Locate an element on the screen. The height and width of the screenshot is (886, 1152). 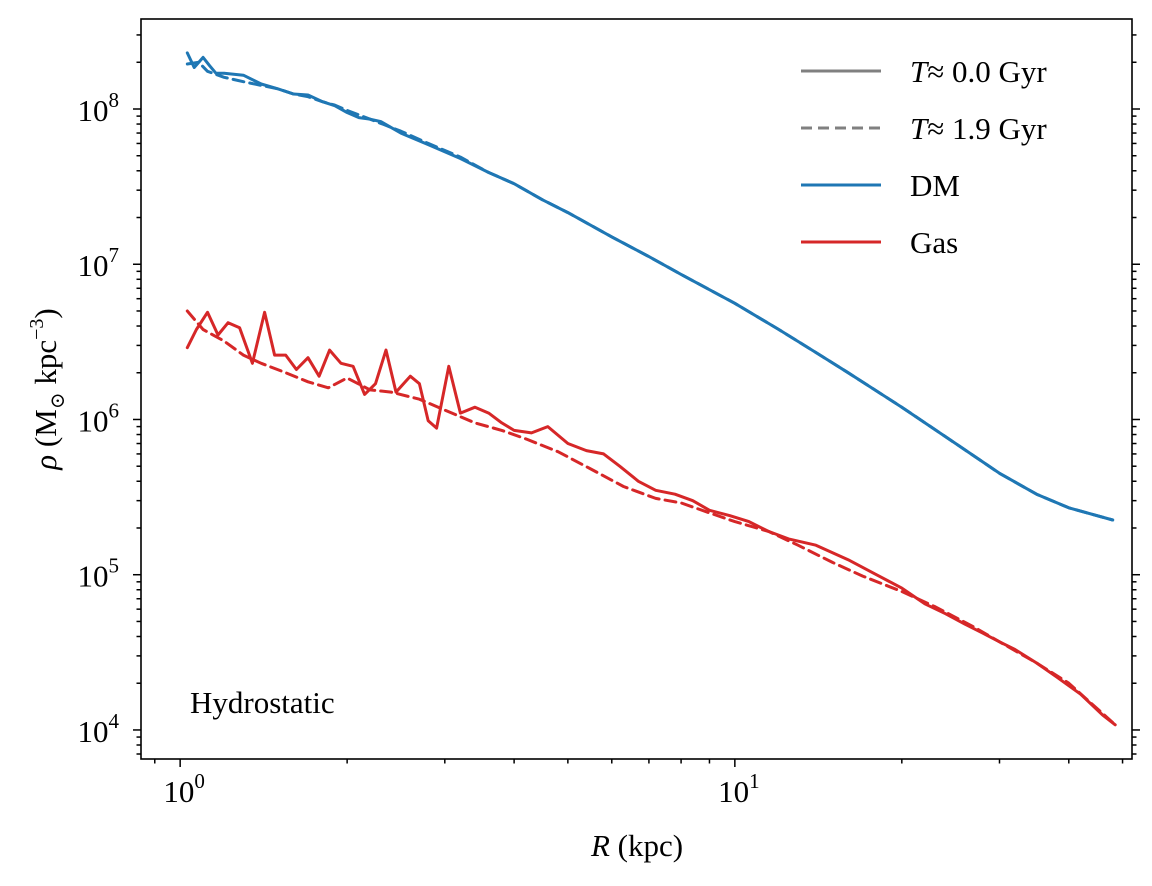
x-tick-label: 10¹ is located at coordinates (739, 789).